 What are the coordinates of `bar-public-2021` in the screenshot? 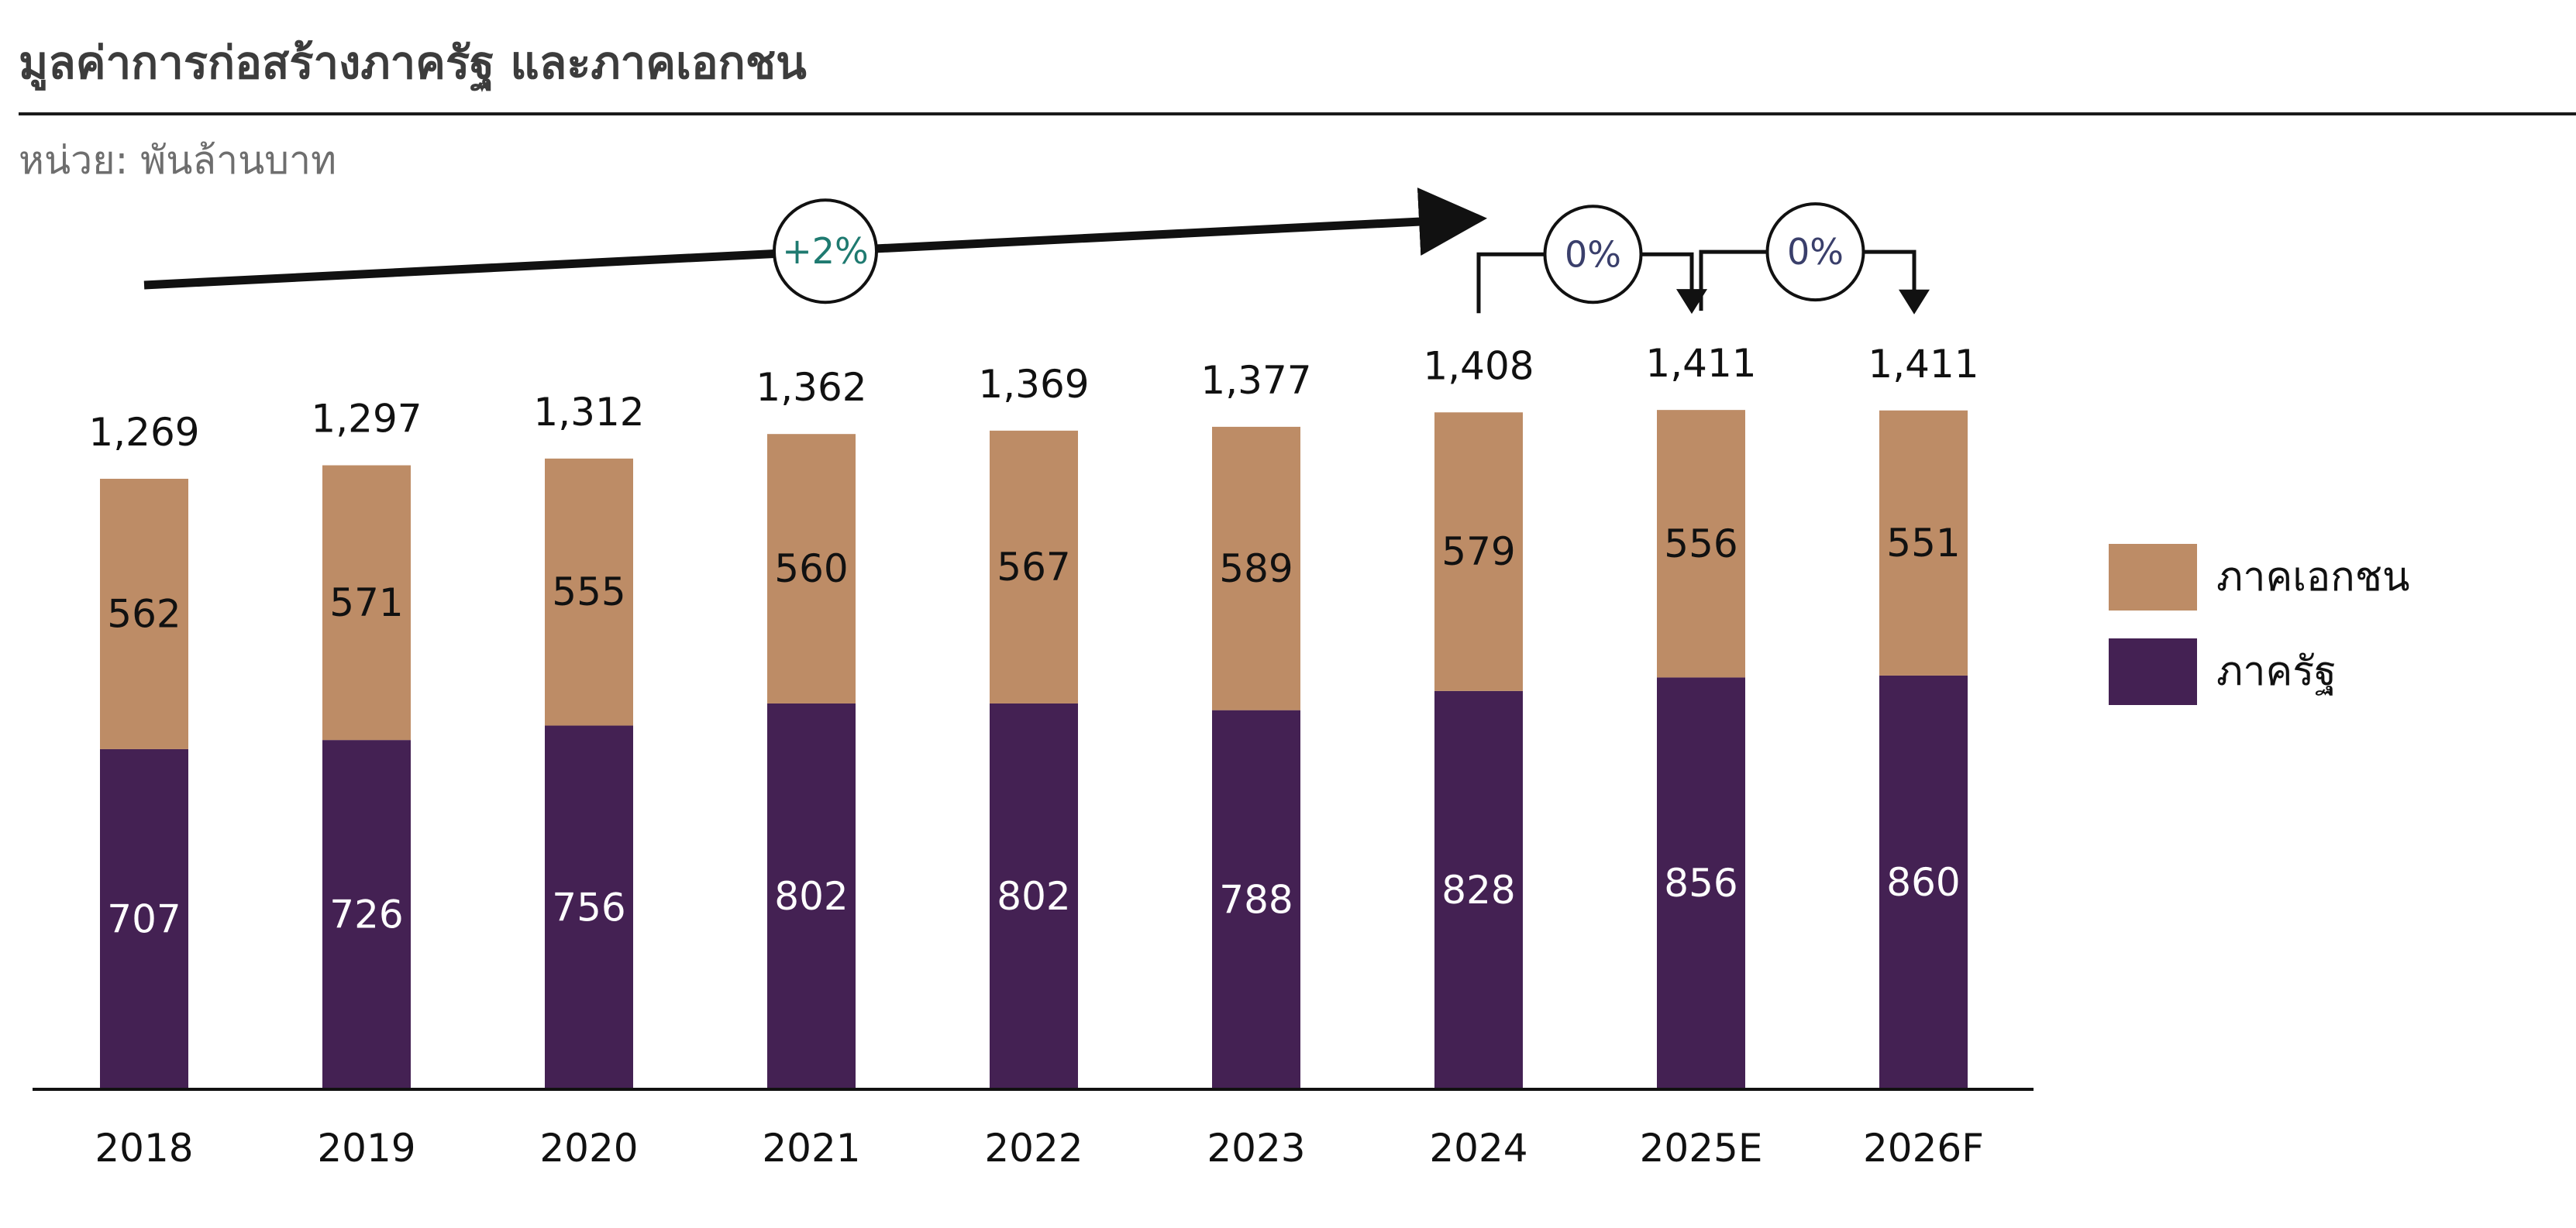 It's located at (811, 896).